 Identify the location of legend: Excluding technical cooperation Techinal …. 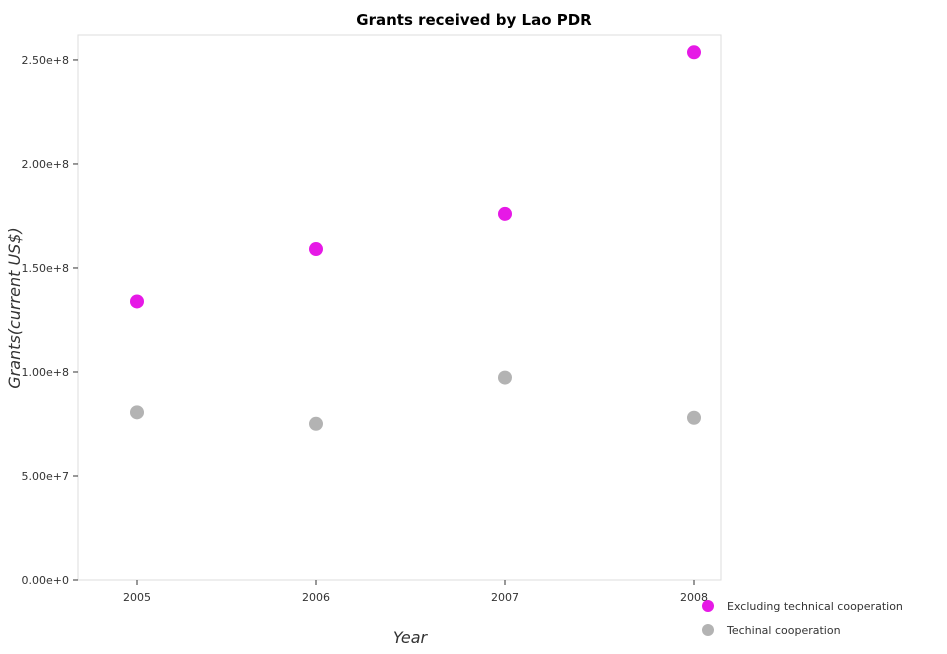
(802, 618).